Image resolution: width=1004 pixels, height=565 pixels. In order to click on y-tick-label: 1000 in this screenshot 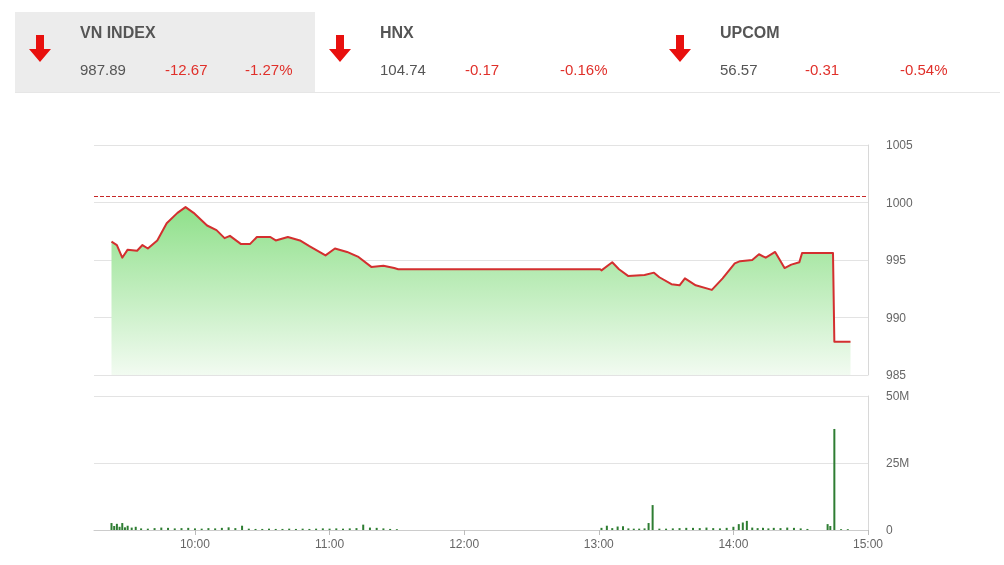, I will do `click(900, 202)`.